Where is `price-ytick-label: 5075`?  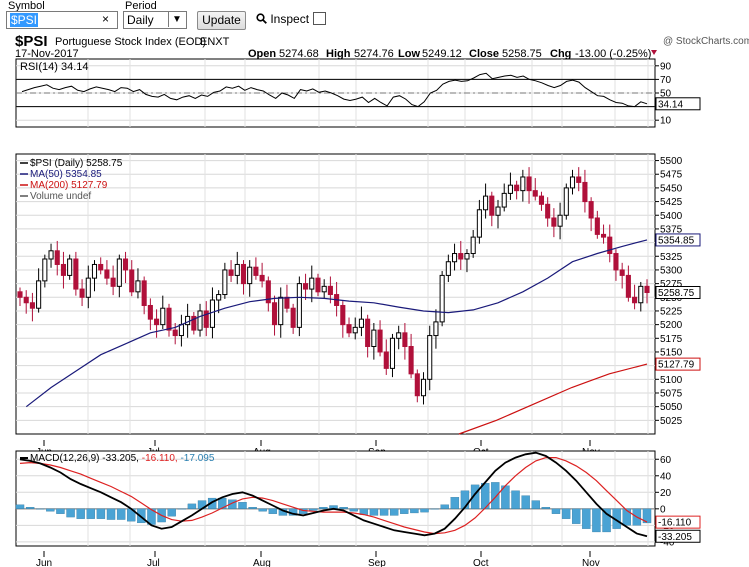 price-ytick-label: 5075 is located at coordinates (671, 393).